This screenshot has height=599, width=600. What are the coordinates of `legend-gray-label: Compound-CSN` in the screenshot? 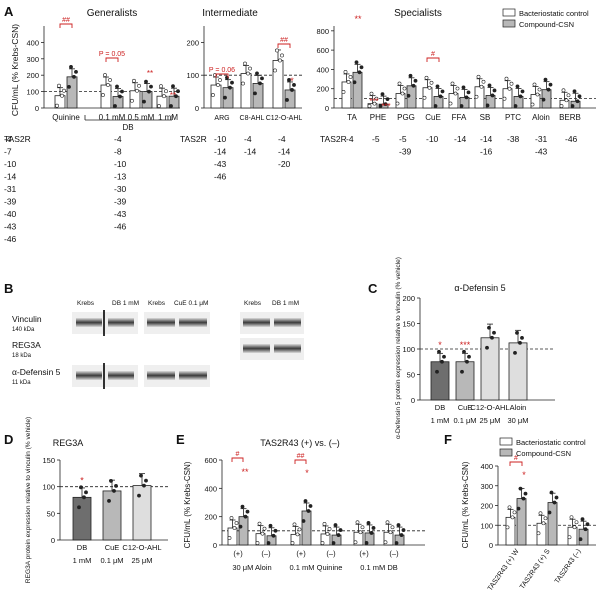 It's located at (546, 24).